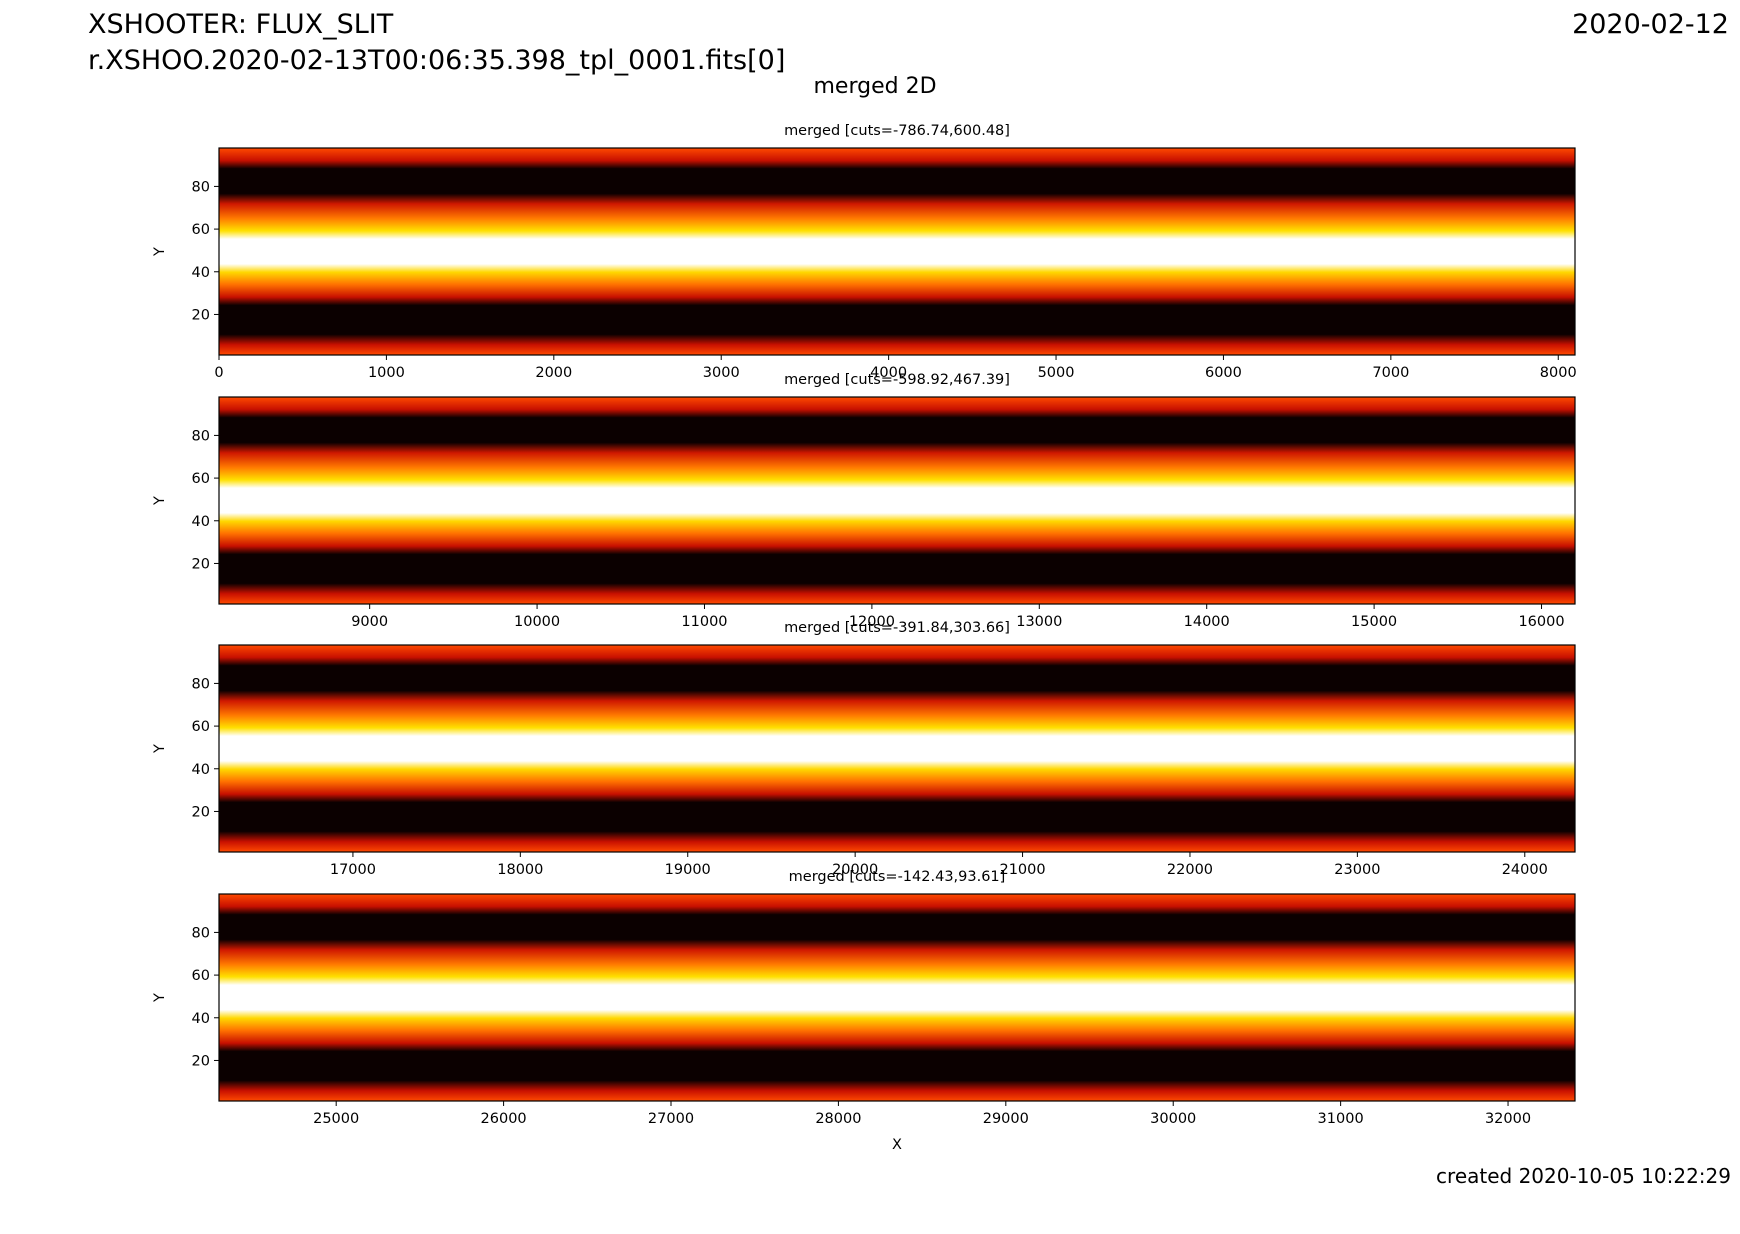 The width and height of the screenshot is (1740, 1234). I want to click on x-tick-label: 17000, so click(353, 870).